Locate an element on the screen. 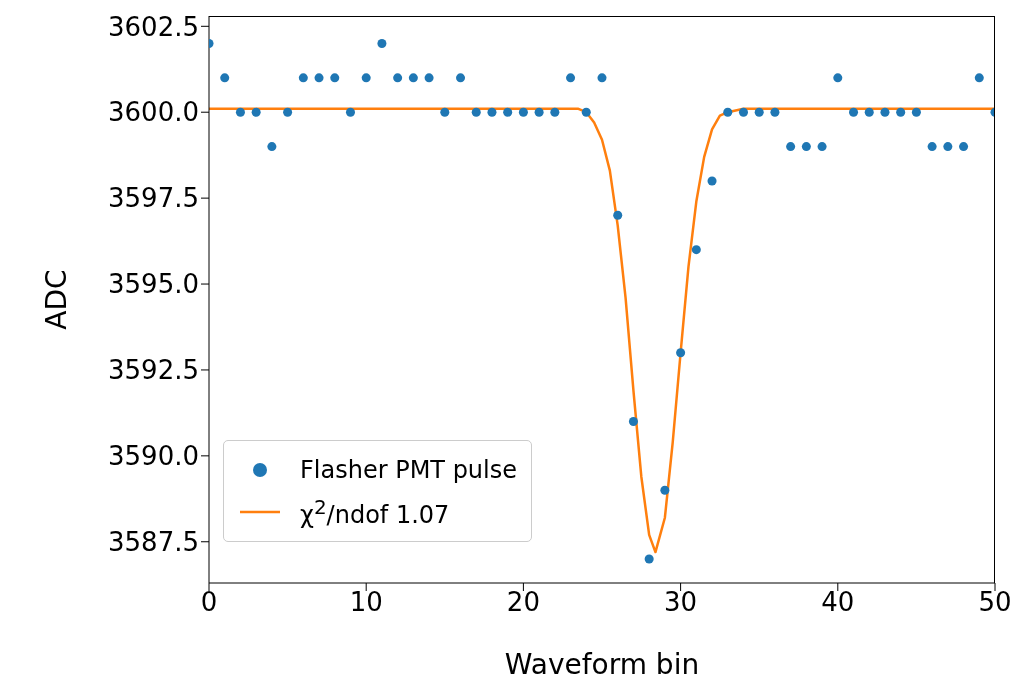 Image resolution: width=1019 pixels, height=693 pixels. x-axis-title: Waveform bin is located at coordinates (602, 664).